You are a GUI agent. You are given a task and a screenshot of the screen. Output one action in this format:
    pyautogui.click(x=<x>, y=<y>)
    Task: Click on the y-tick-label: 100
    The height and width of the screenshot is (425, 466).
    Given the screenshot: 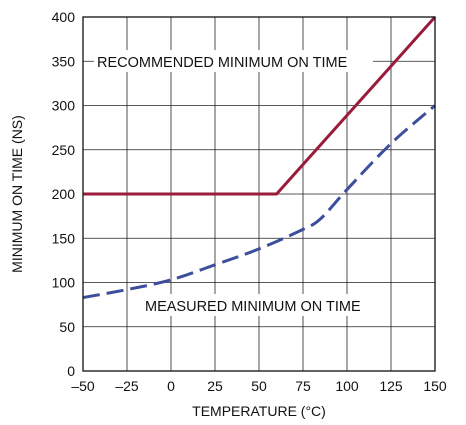 What is the action you would take?
    pyautogui.click(x=64, y=283)
    